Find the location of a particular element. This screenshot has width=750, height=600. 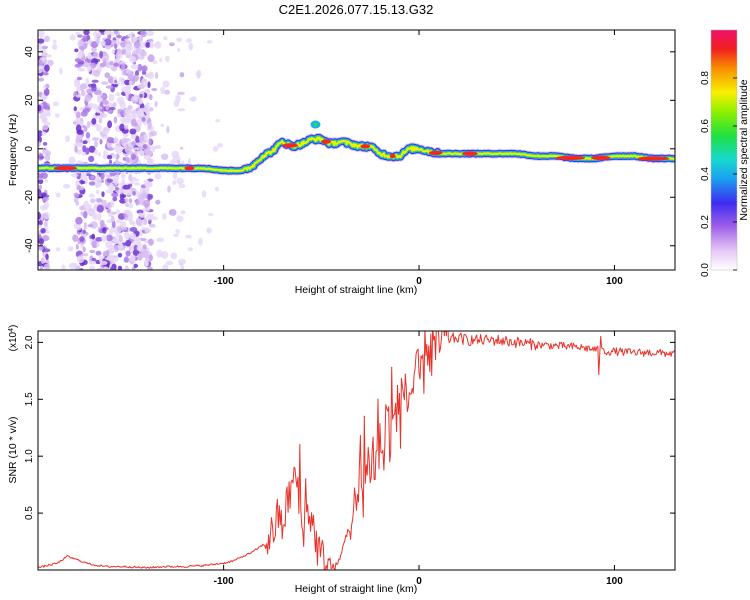

colorbar-frame is located at coordinates (724, 150).